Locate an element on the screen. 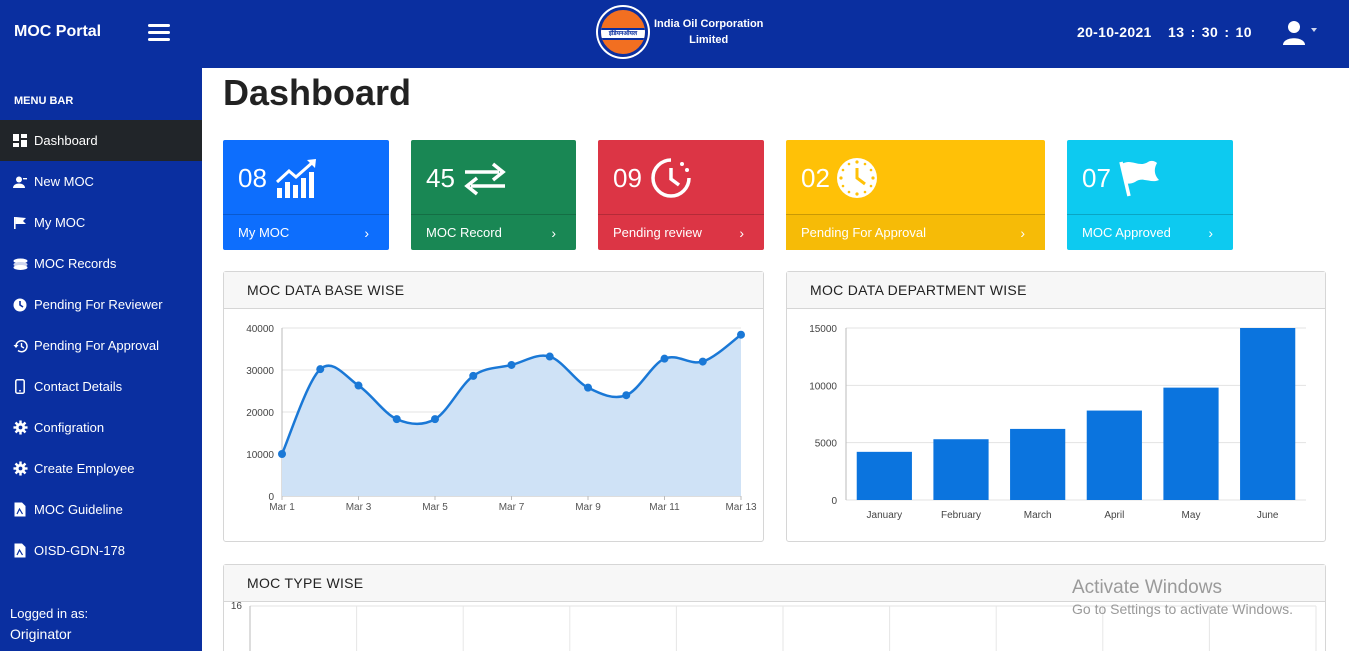 The image size is (1349, 651). x-tick-label: Mar 13 is located at coordinates (741, 507).